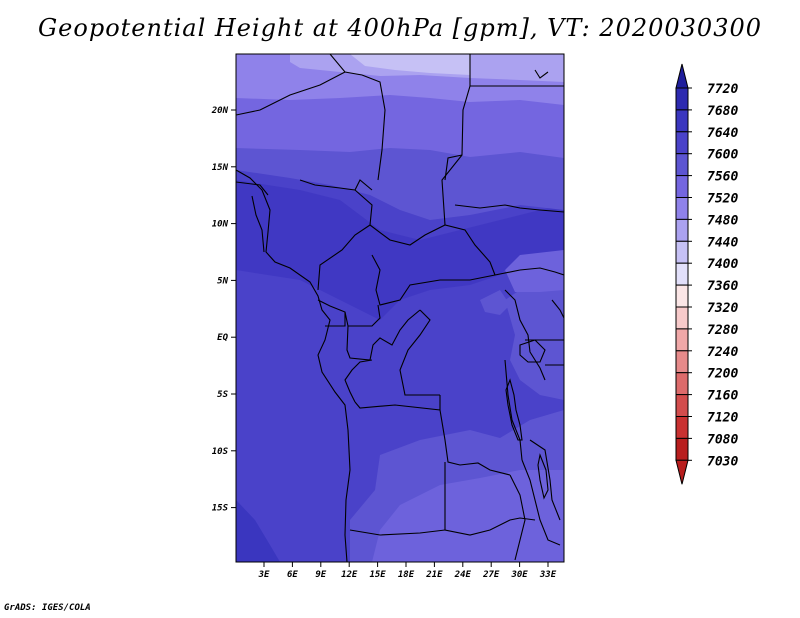  Describe the element at coordinates (222, 395) in the screenshot. I see `lat-tick-label: 5S` at that location.